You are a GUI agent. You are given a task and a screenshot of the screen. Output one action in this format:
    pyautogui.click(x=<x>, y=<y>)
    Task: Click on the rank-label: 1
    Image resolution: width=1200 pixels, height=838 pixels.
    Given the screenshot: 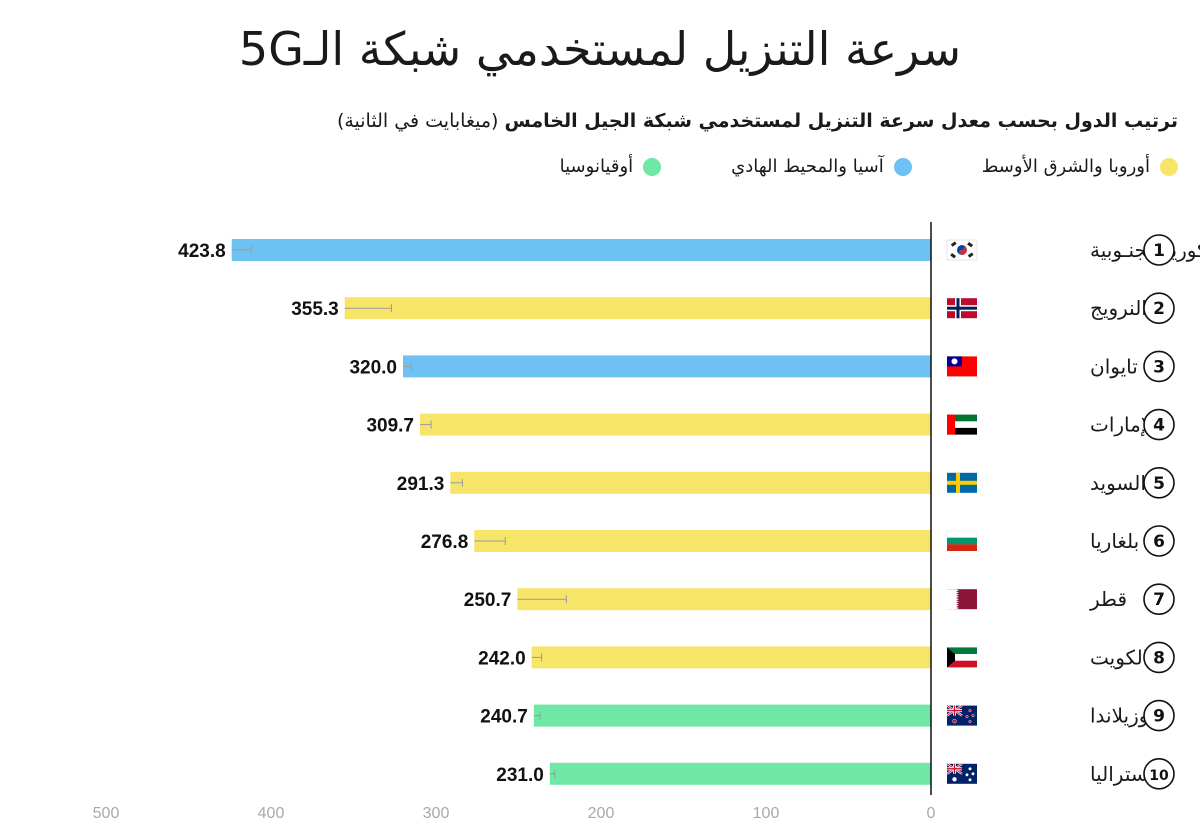 What is the action you would take?
    pyautogui.click(x=1159, y=251)
    